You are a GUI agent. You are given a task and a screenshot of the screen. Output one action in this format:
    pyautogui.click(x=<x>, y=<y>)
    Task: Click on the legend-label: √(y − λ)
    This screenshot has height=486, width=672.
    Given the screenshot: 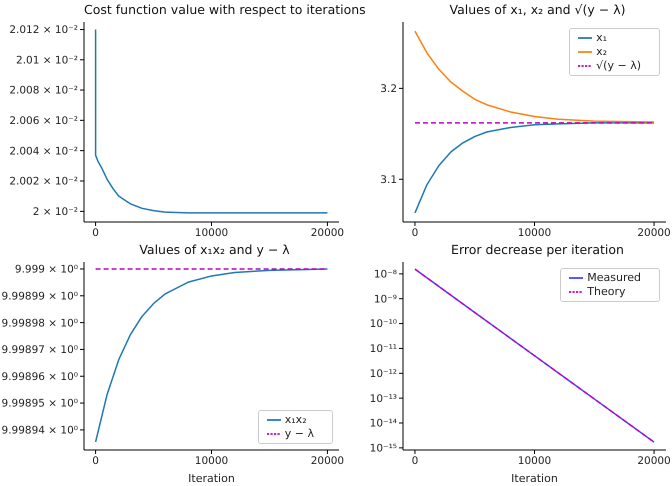 What is the action you would take?
    pyautogui.click(x=618, y=65)
    